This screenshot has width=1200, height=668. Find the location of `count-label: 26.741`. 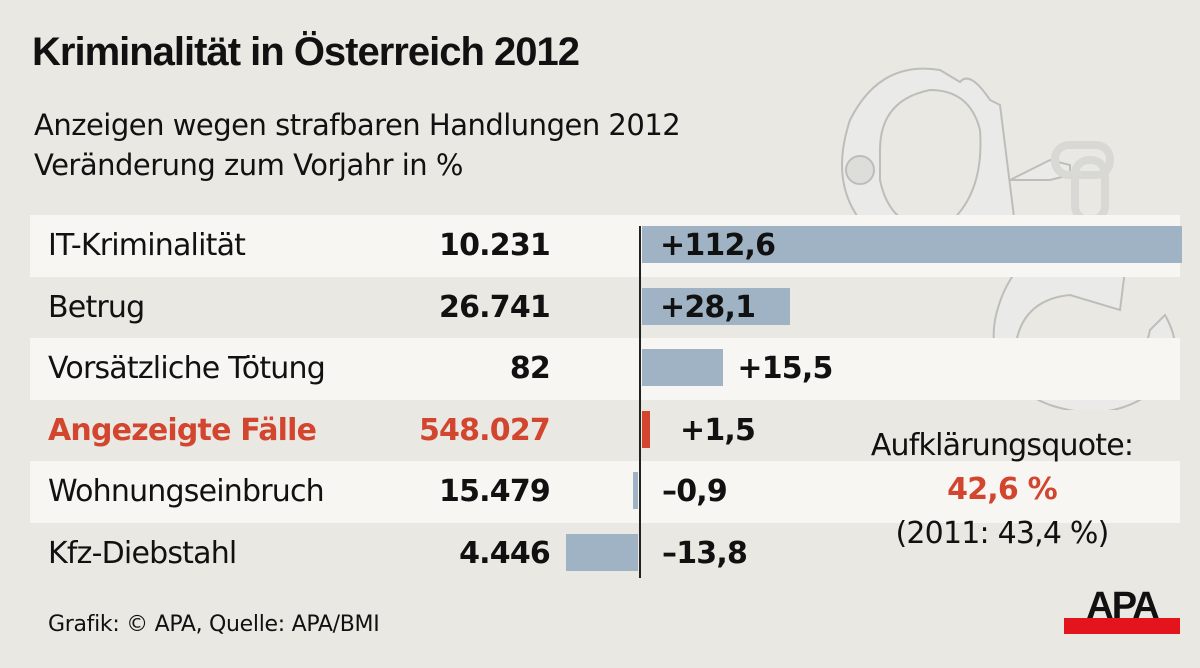

count-label: 26.741 is located at coordinates (495, 307).